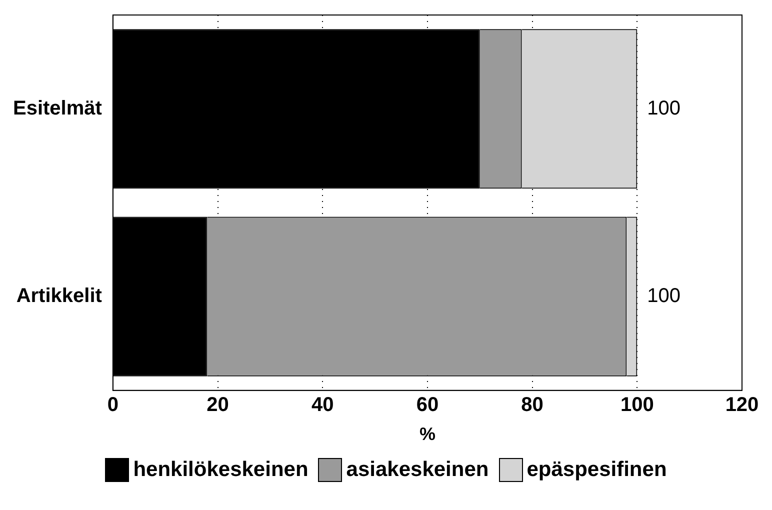 This screenshot has height=510, width=772. Describe the element at coordinates (596, 470) in the screenshot. I see `legend-label: epäspesifinen` at that location.